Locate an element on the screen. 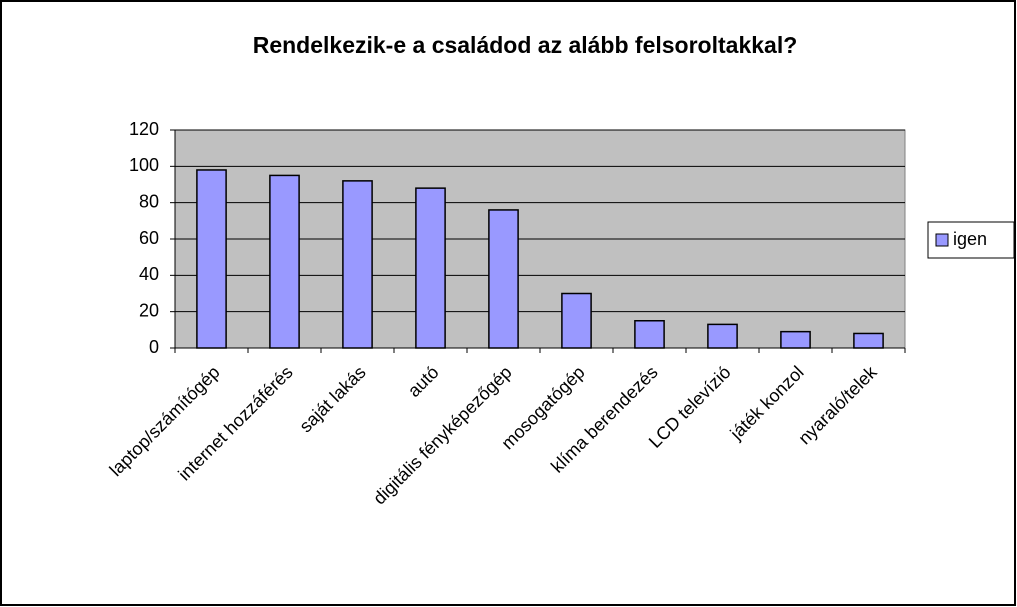  legend-label: igen is located at coordinates (970, 239).